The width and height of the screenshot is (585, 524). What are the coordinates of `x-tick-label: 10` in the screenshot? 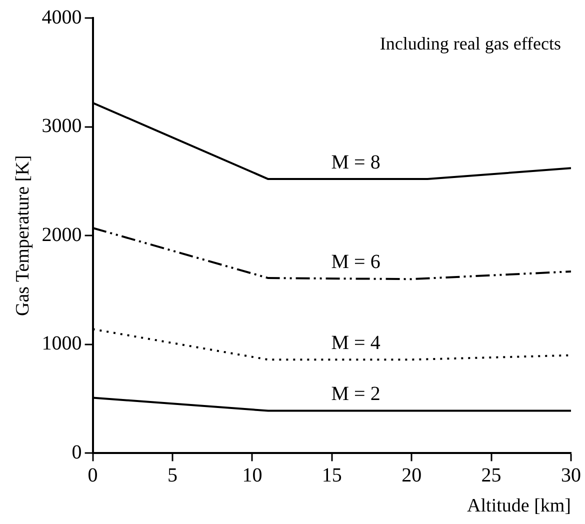 It's located at (252, 475).